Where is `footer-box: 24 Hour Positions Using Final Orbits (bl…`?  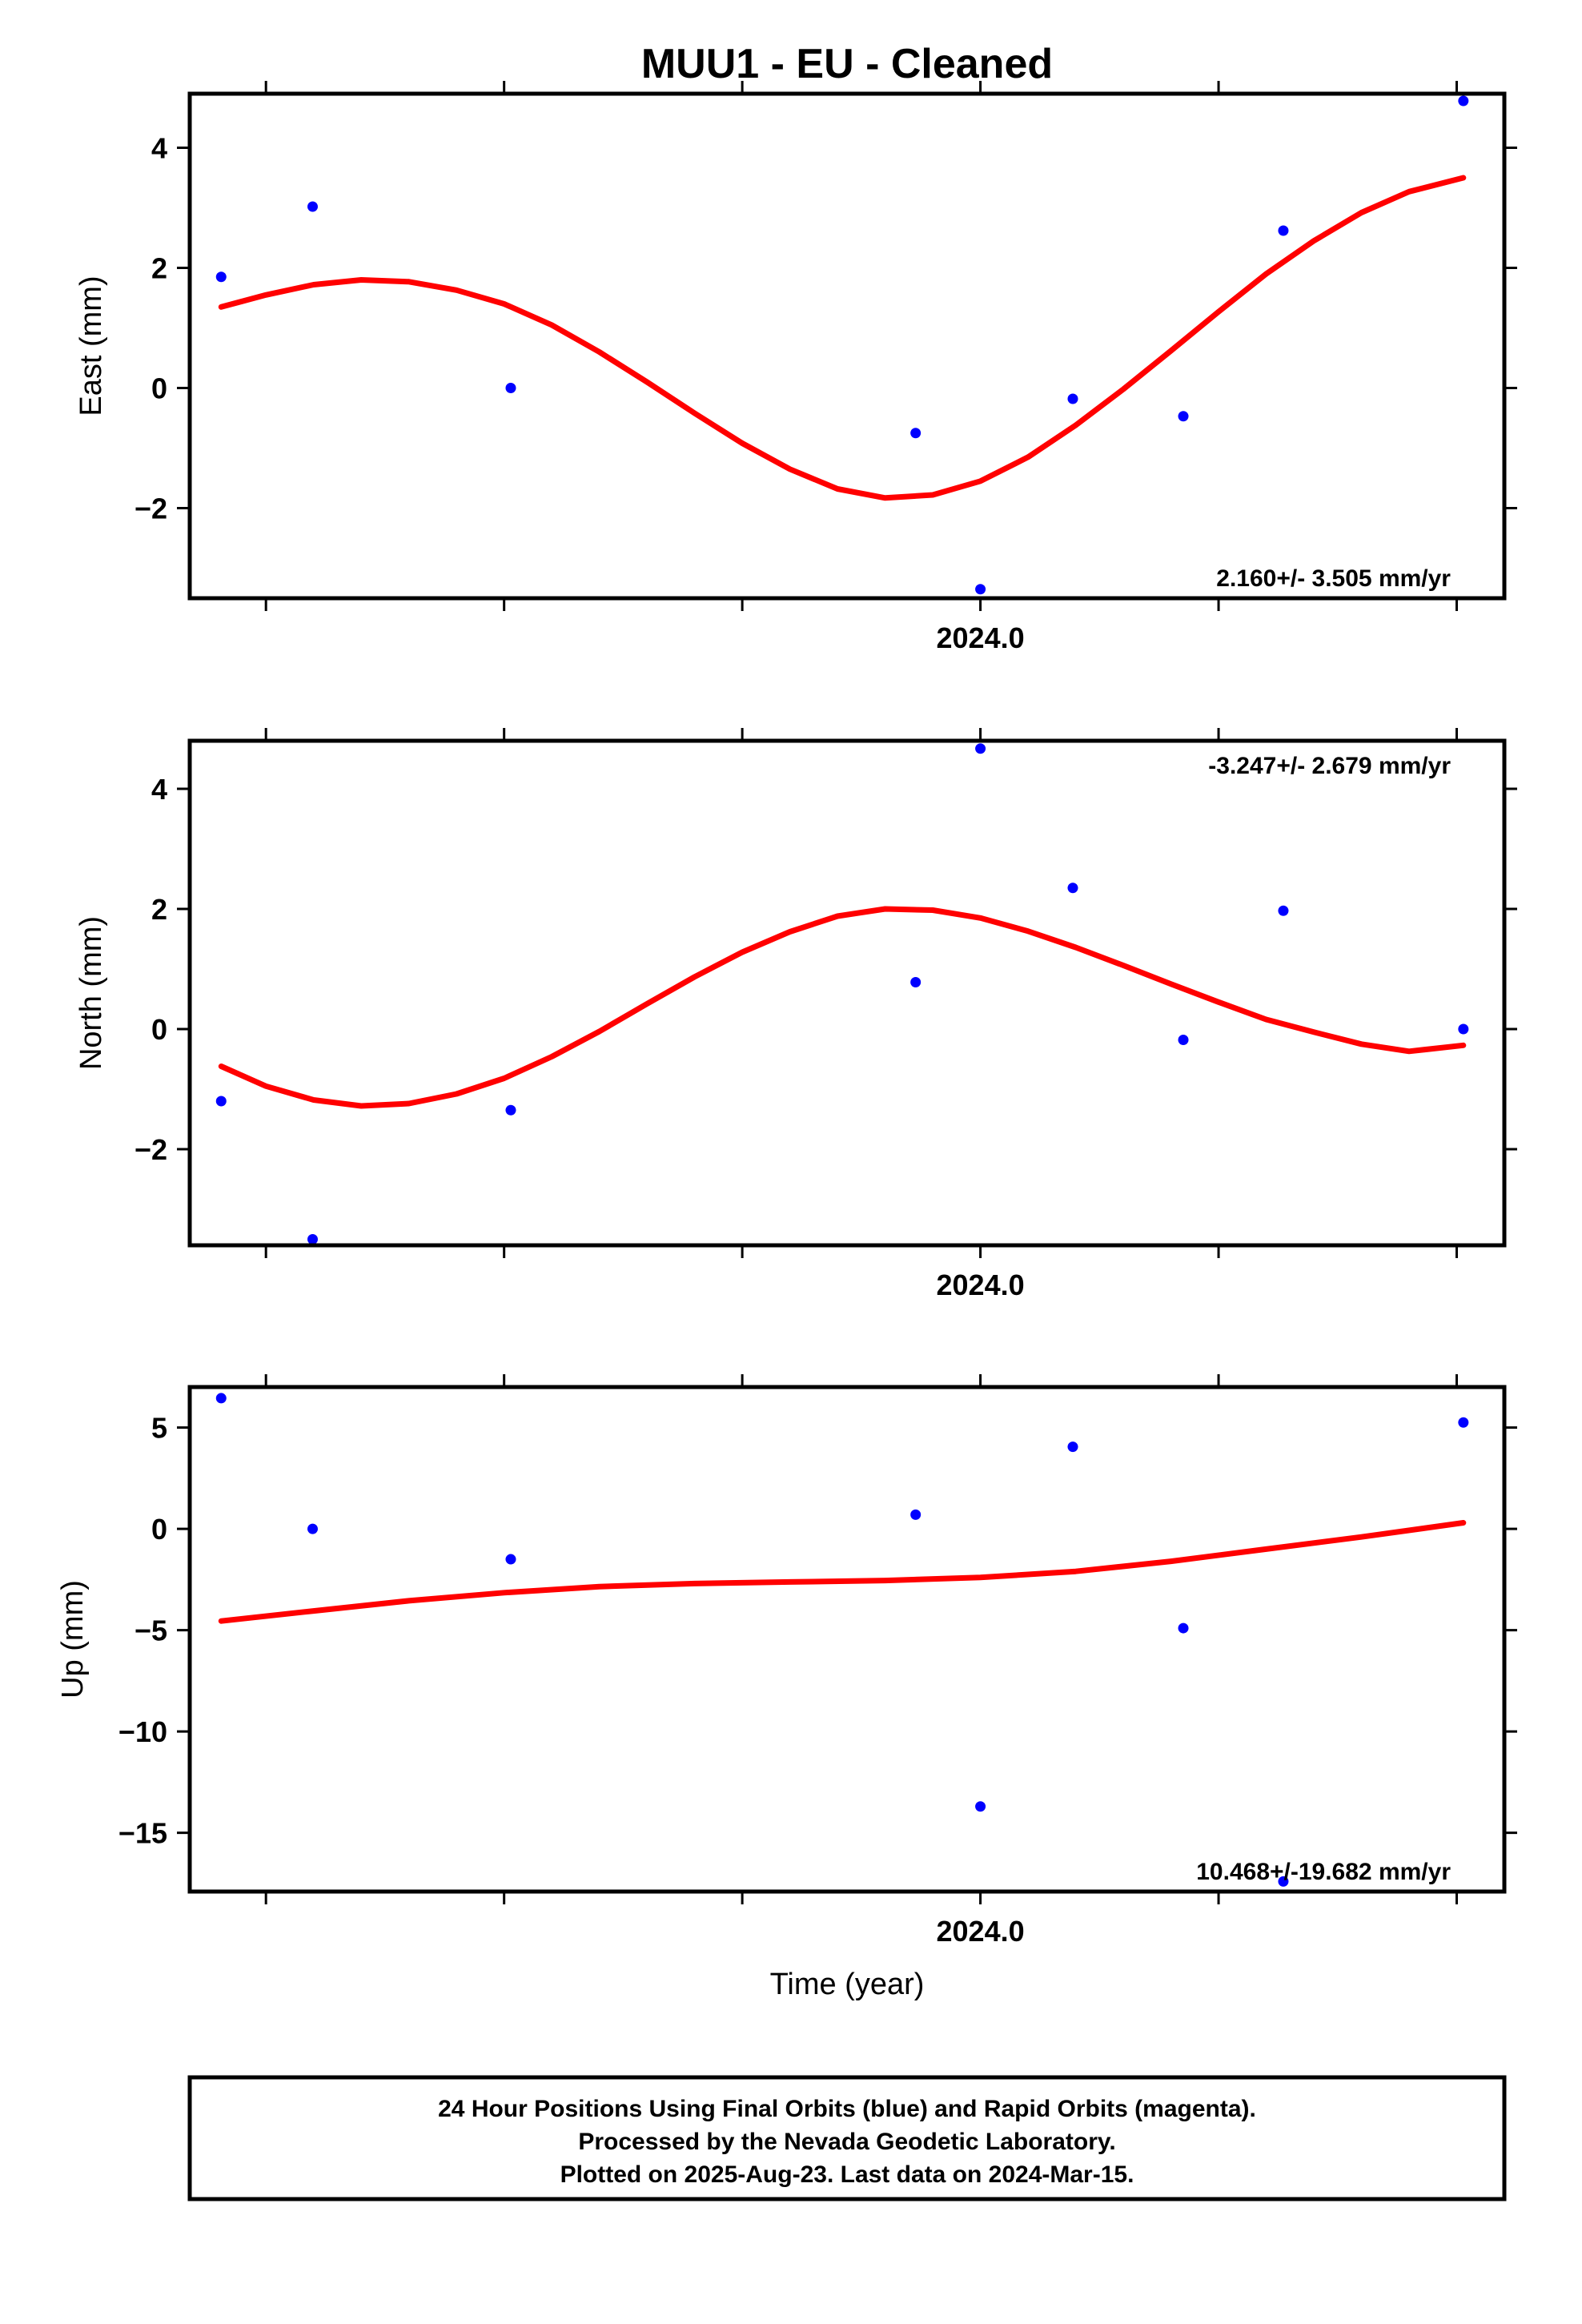 footer-box: 24 Hour Positions Using Final Orbits (bl… is located at coordinates (847, 2138).